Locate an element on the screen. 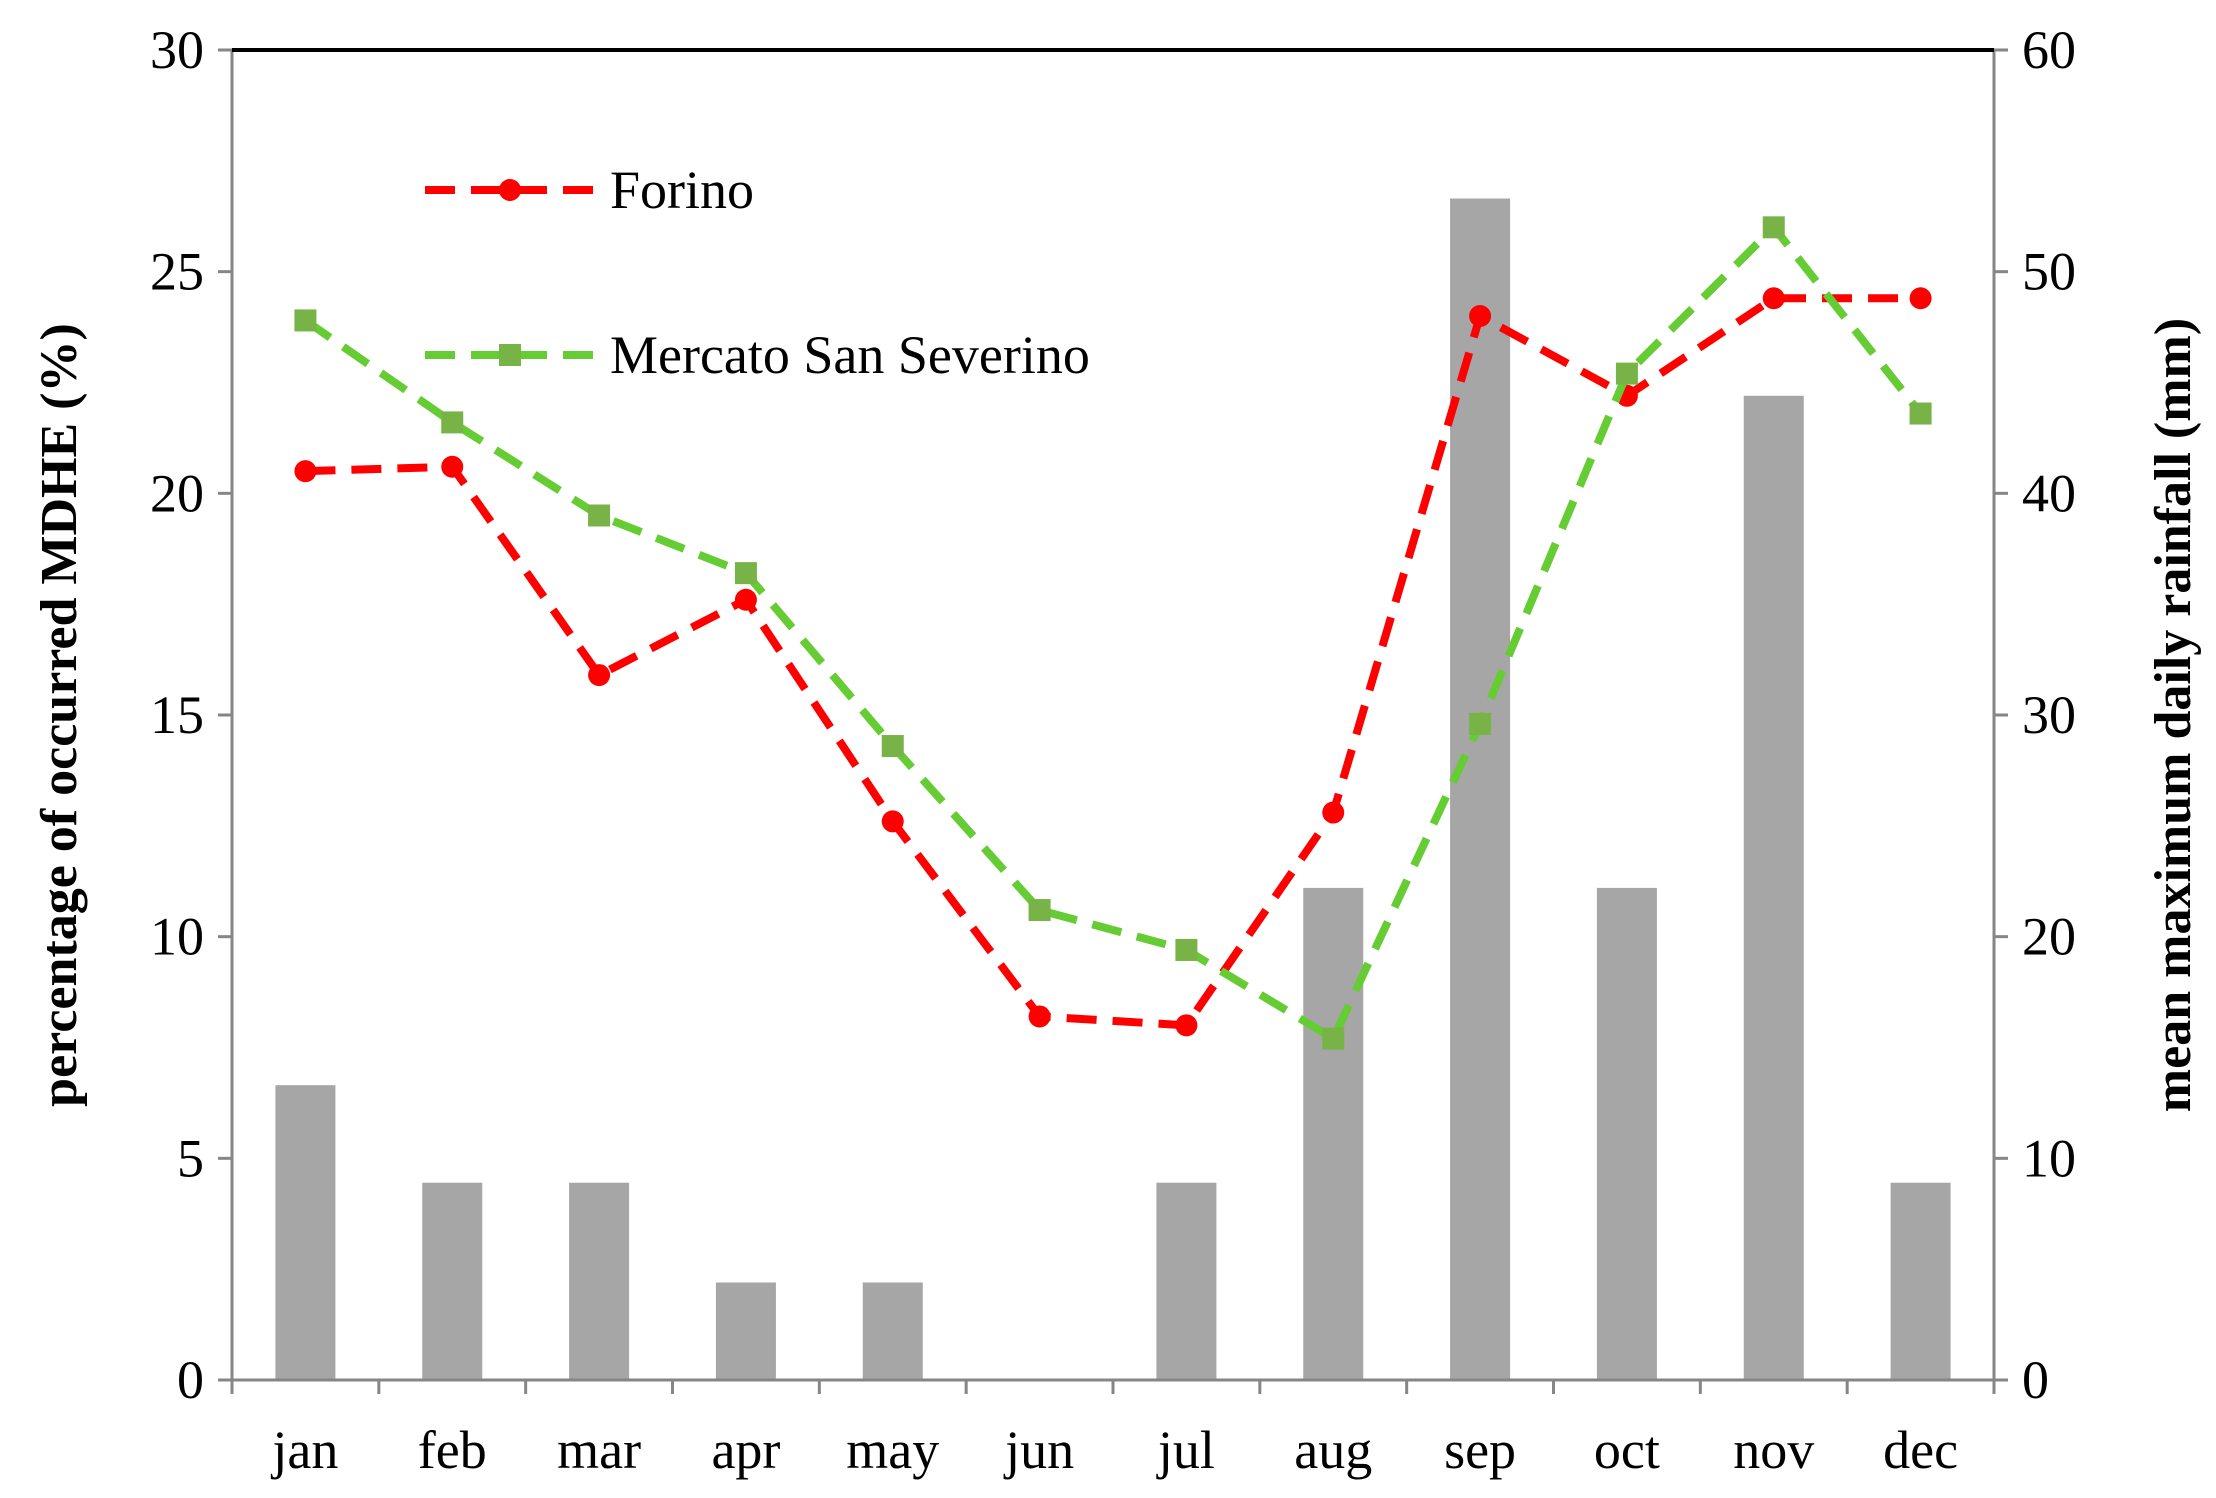 This screenshot has width=2216, height=1498. point-mercato-san-severino-sep is located at coordinates (1480, 723).